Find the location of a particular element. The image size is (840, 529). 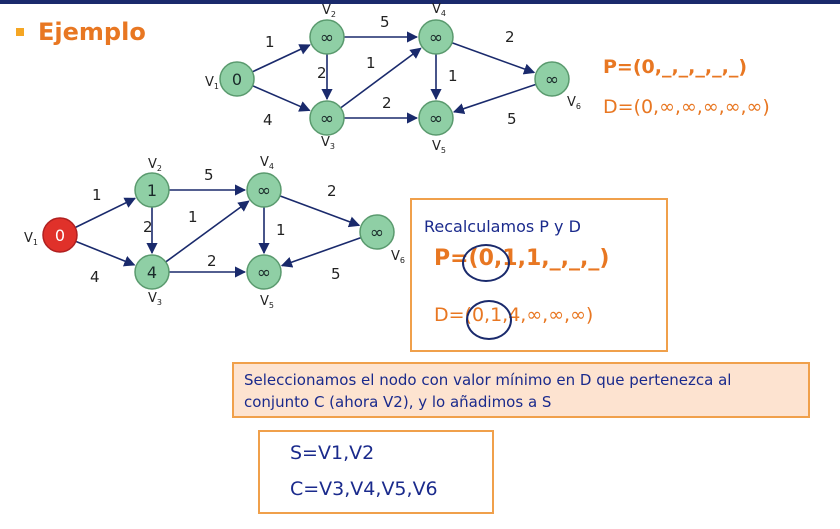

bottom-node-value-v6: ∞ is located at coordinates (377, 233).